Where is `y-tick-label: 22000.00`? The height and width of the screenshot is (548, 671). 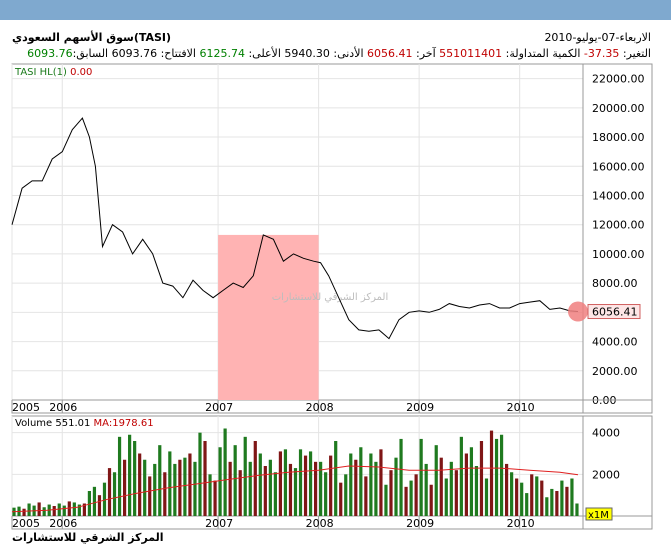
y-tick-label: 22000.00 is located at coordinates (618, 79).